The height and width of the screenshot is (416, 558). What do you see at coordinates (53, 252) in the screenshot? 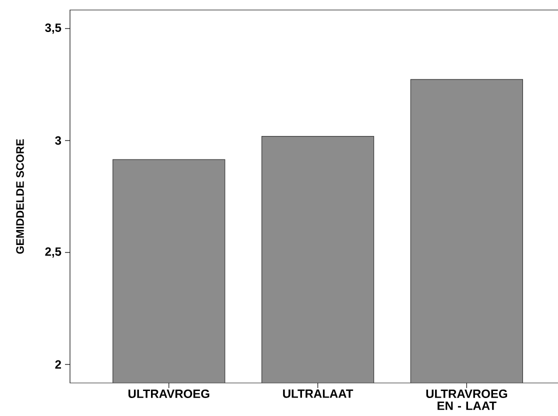
I see `y-tick-label: 2,5` at bounding box center [53, 252].